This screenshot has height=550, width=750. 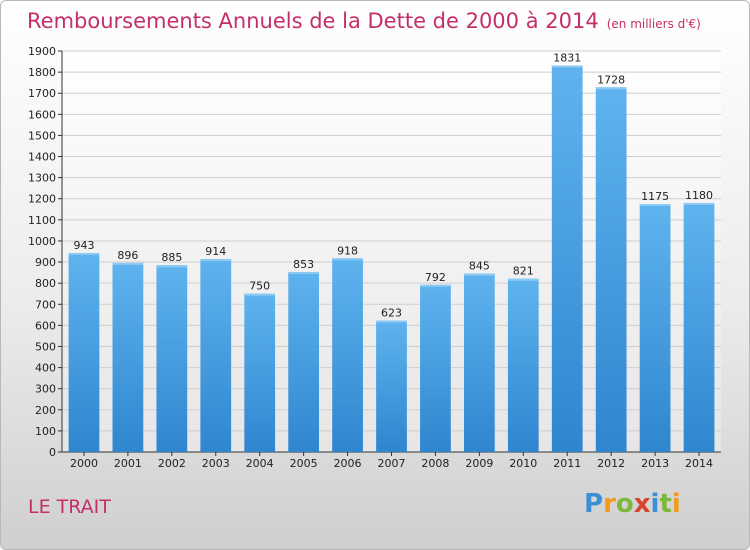 What do you see at coordinates (347, 250) in the screenshot?
I see `data-label: 918` at bounding box center [347, 250].